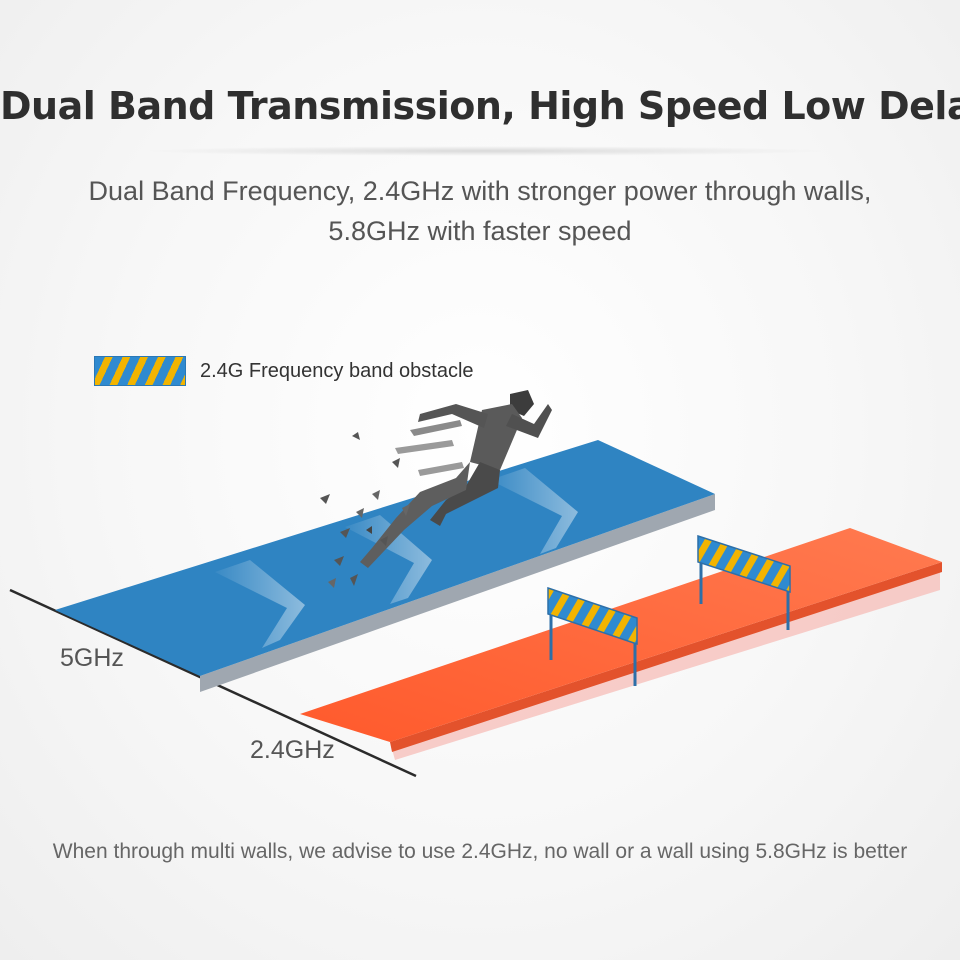 This screenshot has height=960, width=960. What do you see at coordinates (140, 371) in the screenshot?
I see `obstacle-legend-swatch` at bounding box center [140, 371].